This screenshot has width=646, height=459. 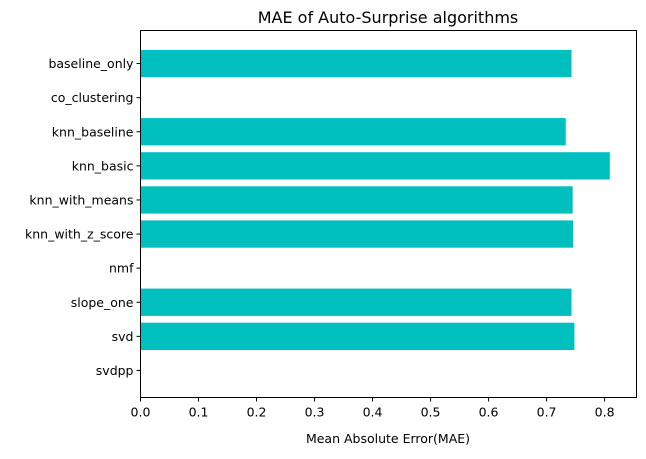 I want to click on x-tick-label: 0.3, so click(x=315, y=412).